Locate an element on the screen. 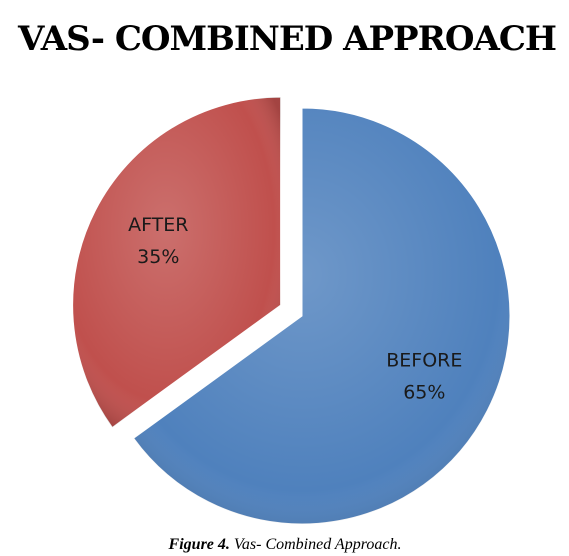 The width and height of the screenshot is (569, 556). slice-label: BEFORE is located at coordinates (424, 360).